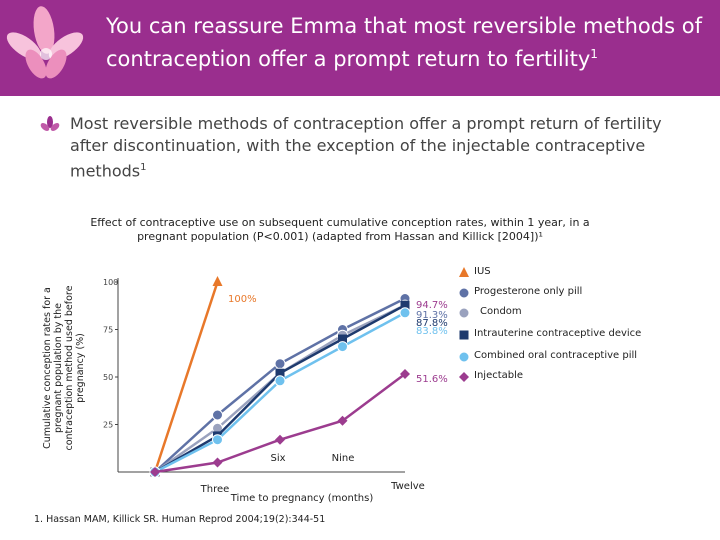  I want to click on series-condom, so click(280, 388).